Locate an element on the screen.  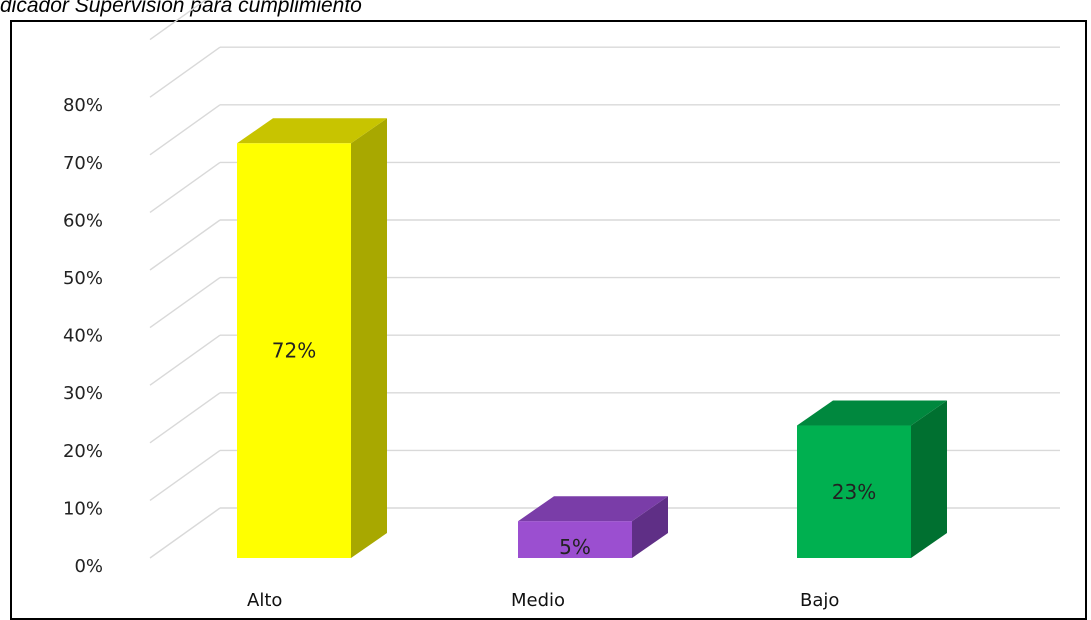
y-axis-tick-labels: 0% 10% 20% 30% 40% 50% 60% 70% 80% is located at coordinates (83, 336).